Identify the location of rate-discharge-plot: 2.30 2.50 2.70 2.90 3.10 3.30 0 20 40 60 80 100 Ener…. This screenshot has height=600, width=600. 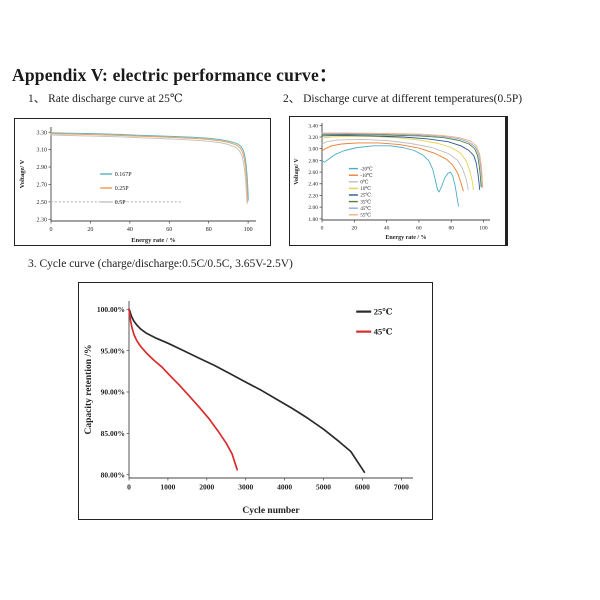
(137, 185).